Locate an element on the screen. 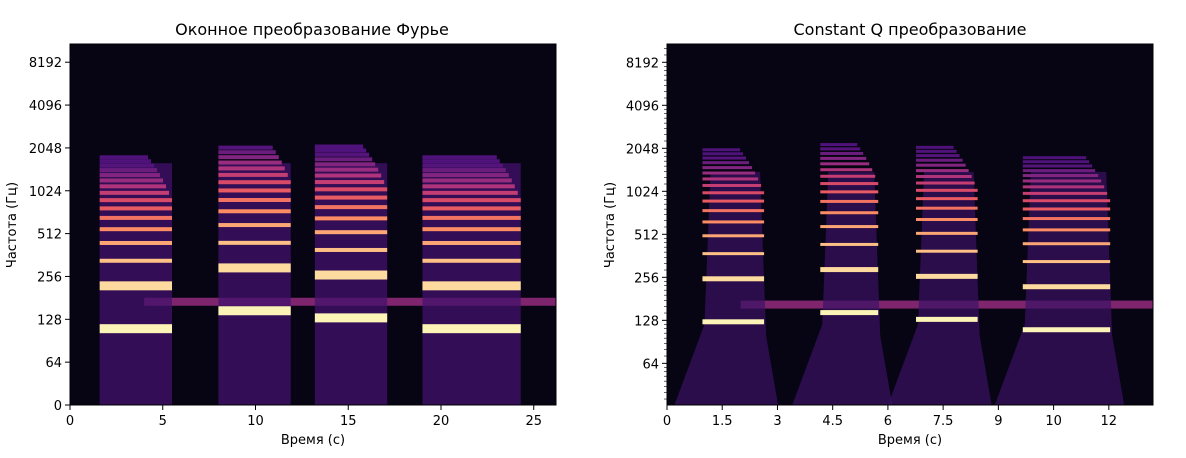 This screenshot has height=458, width=1186. y-tick-label: 0 is located at coordinates (58, 406).